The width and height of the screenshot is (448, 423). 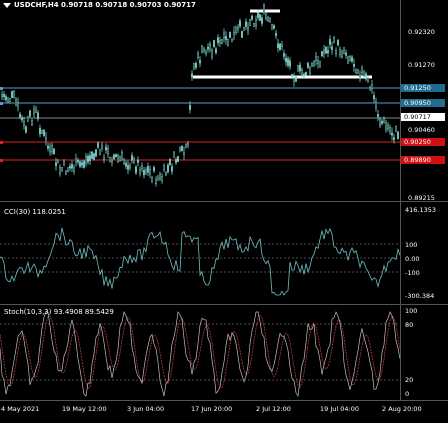 I want to click on stochastic-scale: 100 80 20 0, so click(x=424, y=353).